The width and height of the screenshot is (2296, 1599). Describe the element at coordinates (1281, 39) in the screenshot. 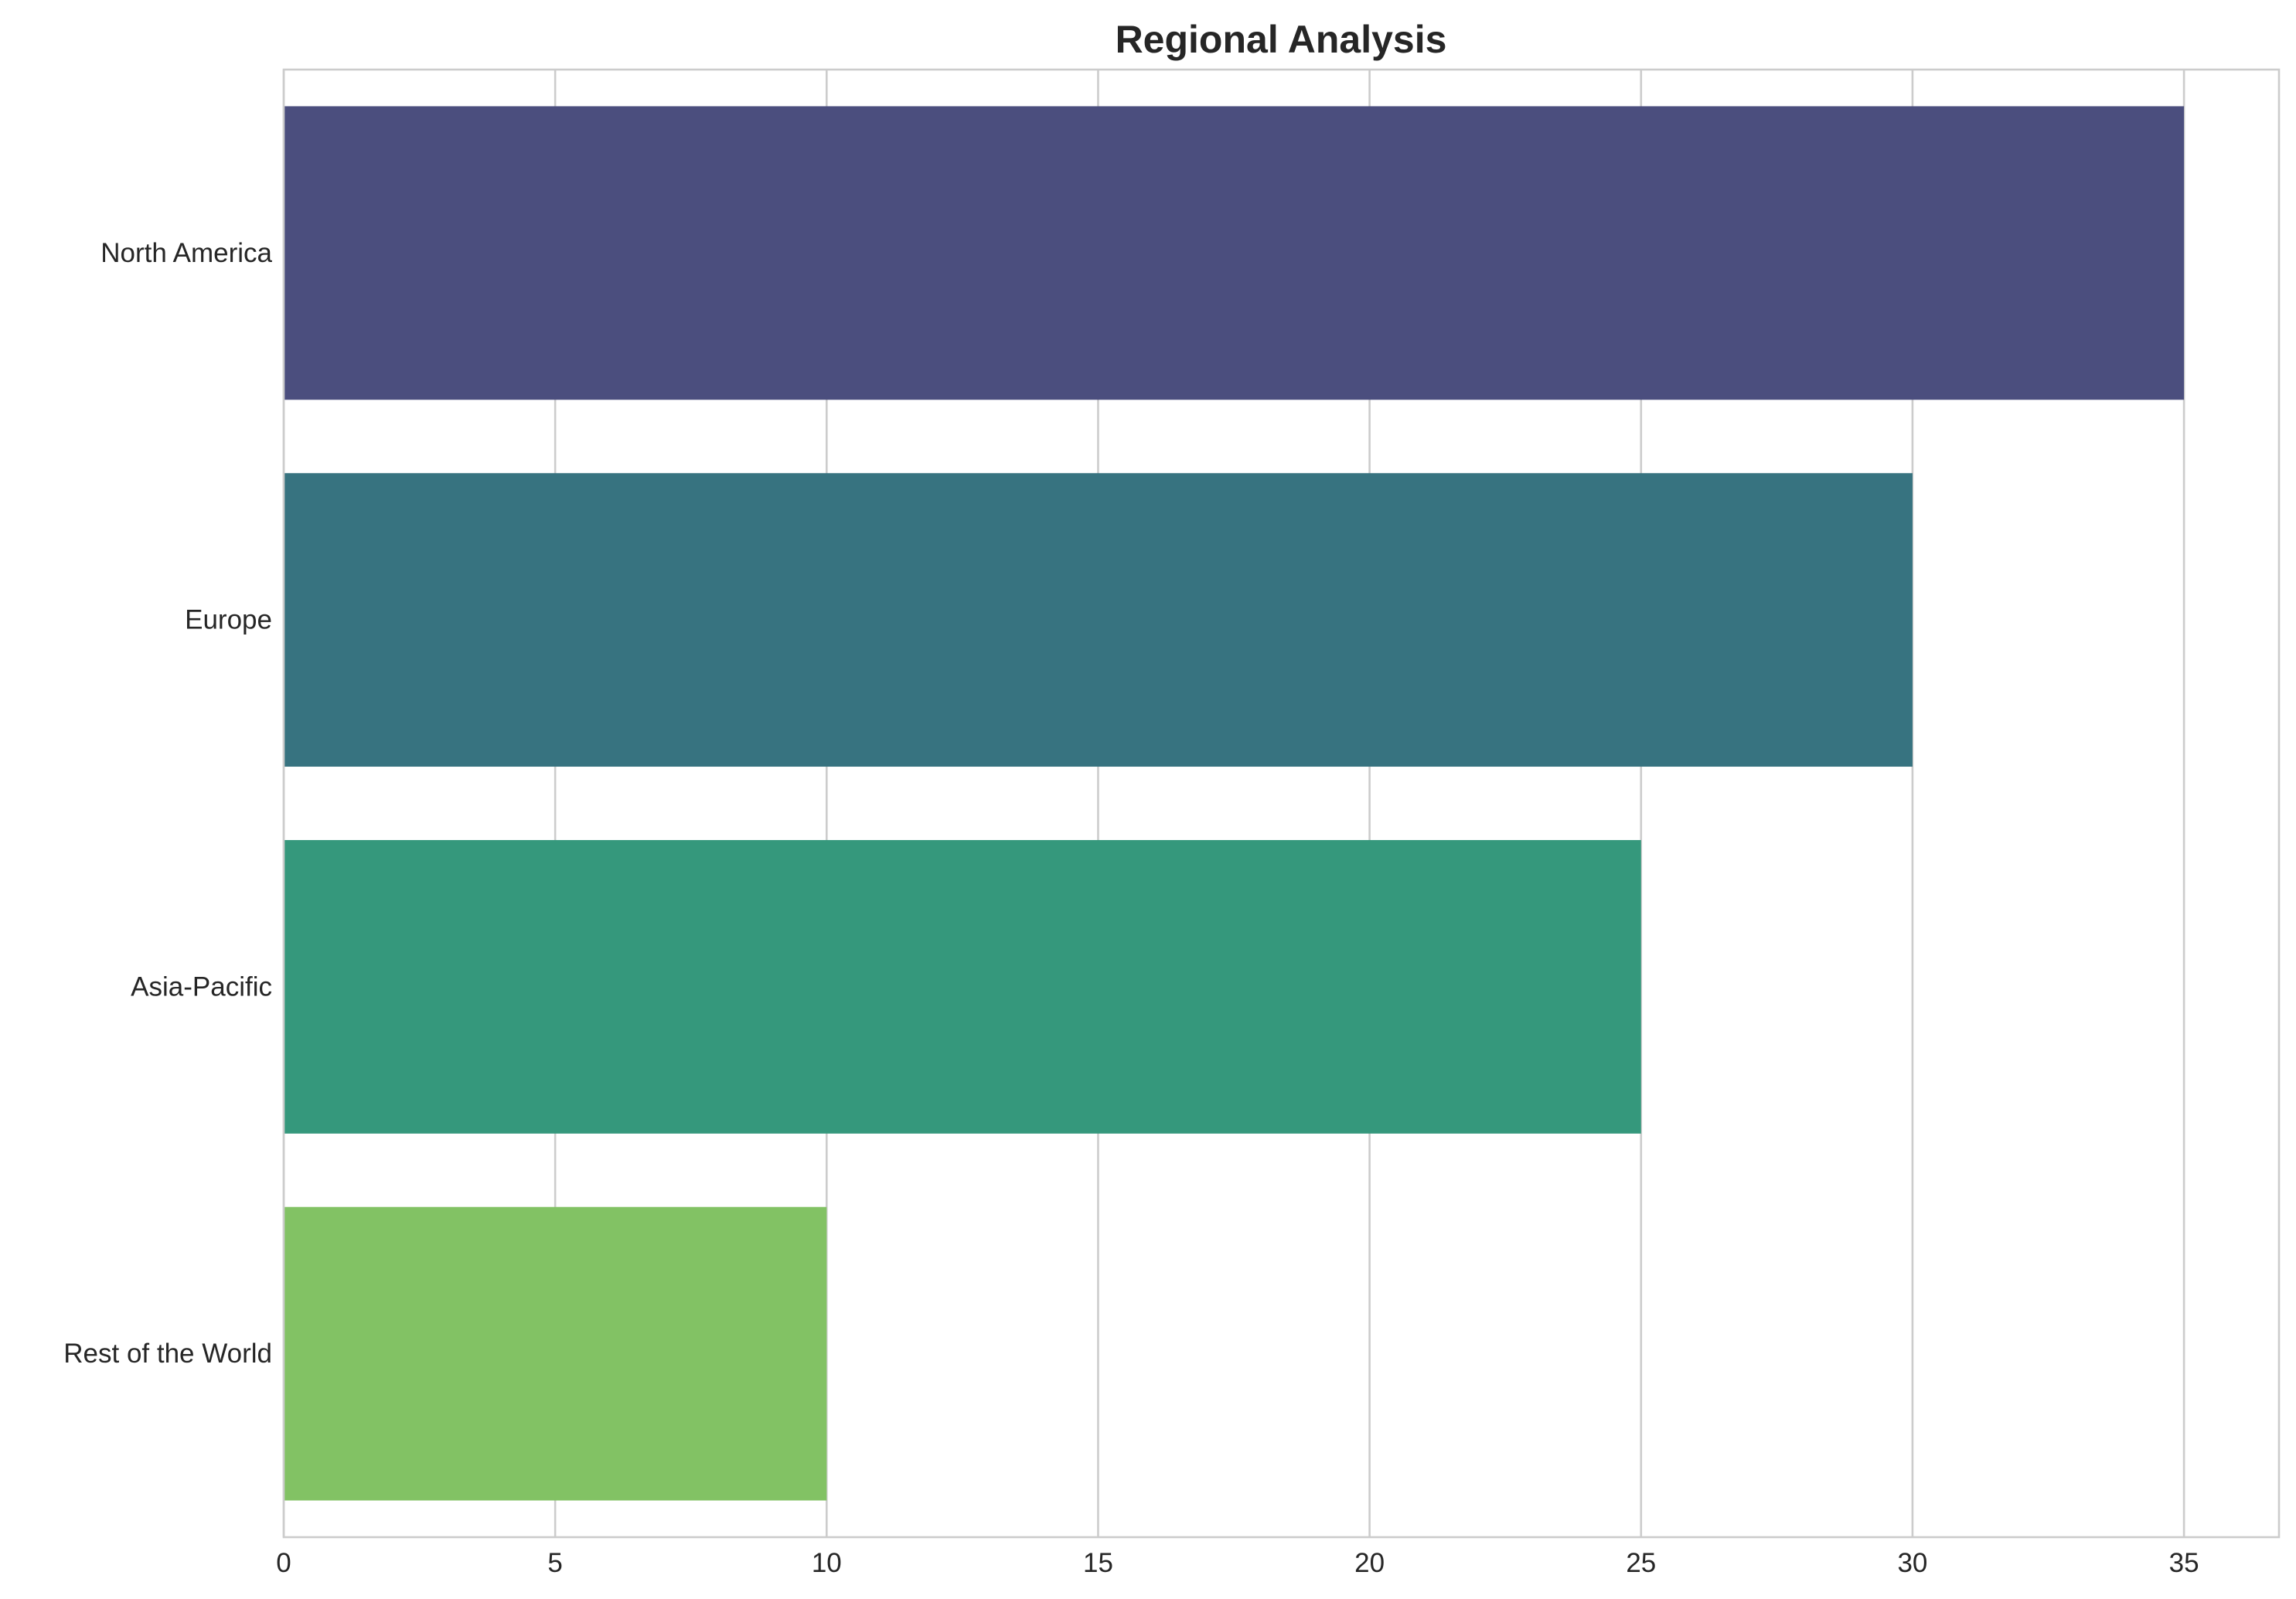

I see `chart-title: Regional Analysis` at that location.